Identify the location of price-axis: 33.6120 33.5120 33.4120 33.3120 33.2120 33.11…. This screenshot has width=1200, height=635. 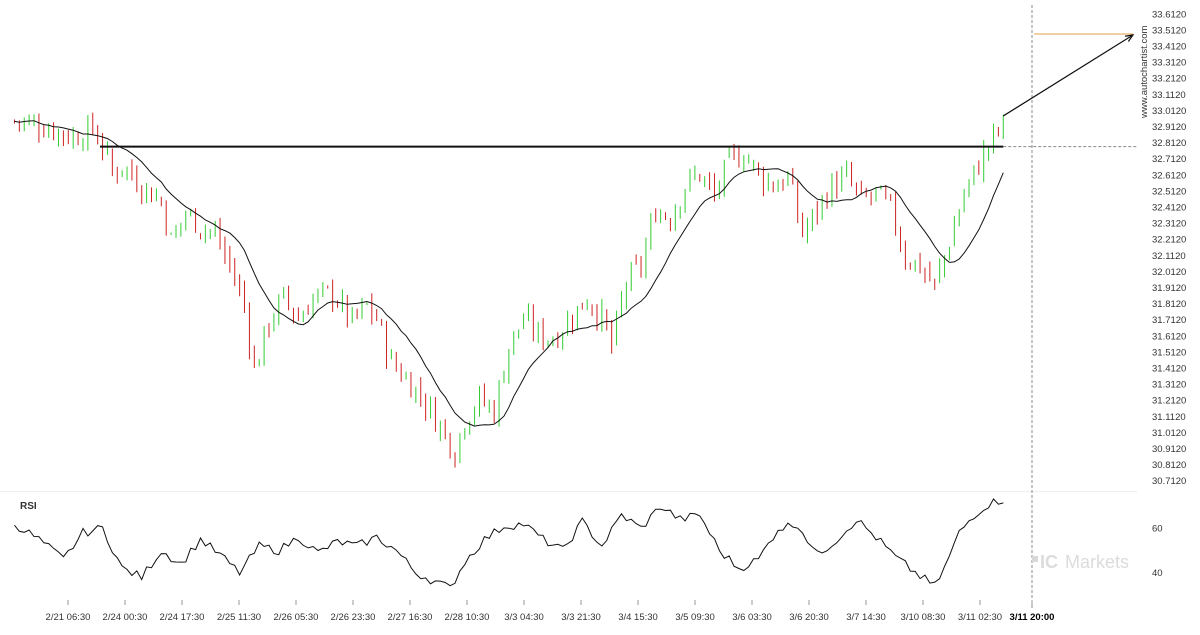
(1169, 248).